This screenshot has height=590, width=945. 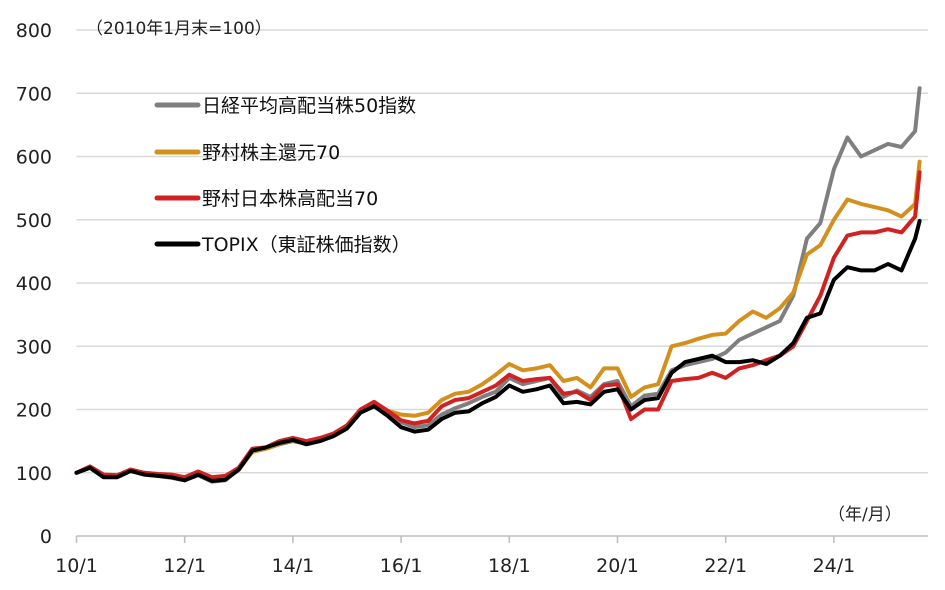 What do you see at coordinates (34, 158) in the screenshot?
I see `y-tick-label: 600` at bounding box center [34, 158].